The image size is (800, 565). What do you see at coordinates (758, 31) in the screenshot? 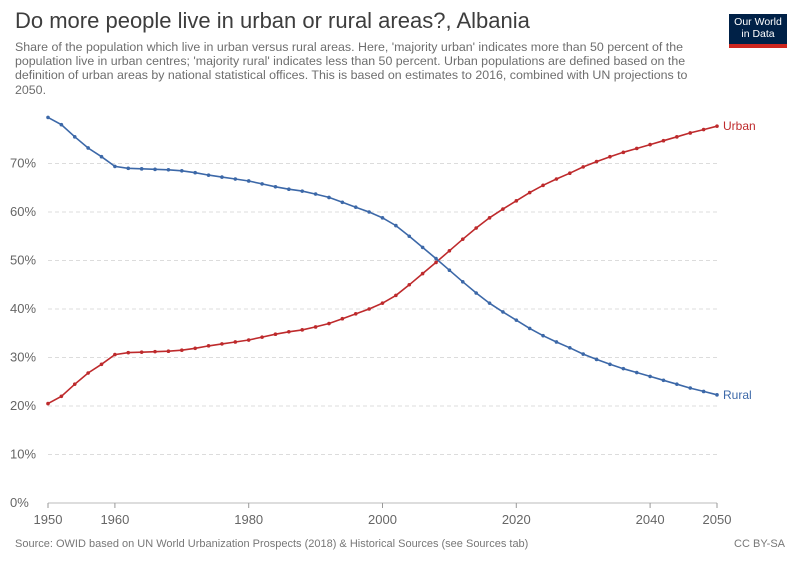
I see `owid-logo: Our World in Data` at bounding box center [758, 31].